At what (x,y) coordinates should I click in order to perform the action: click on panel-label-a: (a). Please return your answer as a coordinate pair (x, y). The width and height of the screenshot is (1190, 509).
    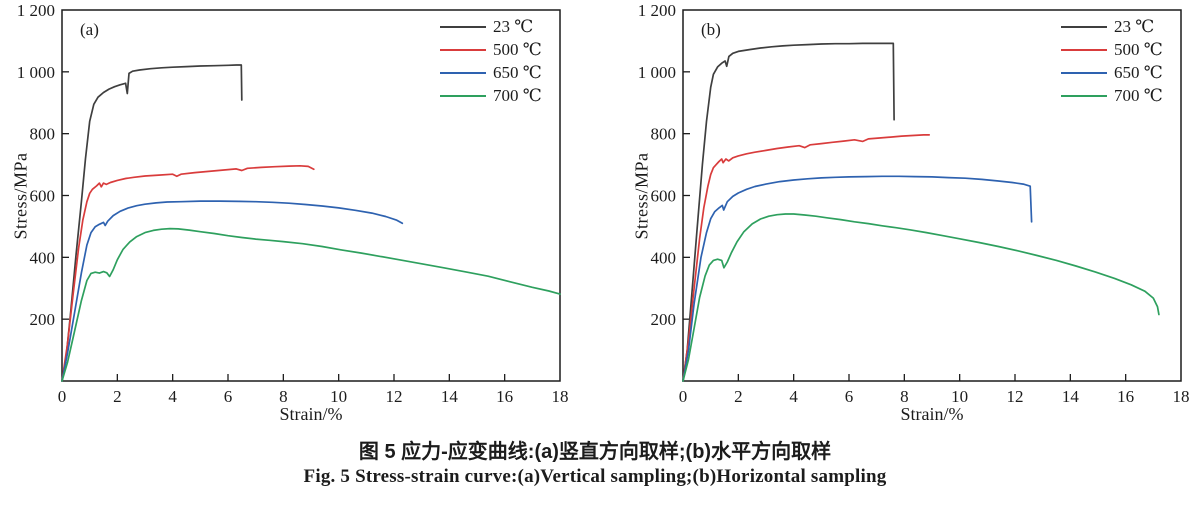
    Looking at the image, I should click on (89, 29).